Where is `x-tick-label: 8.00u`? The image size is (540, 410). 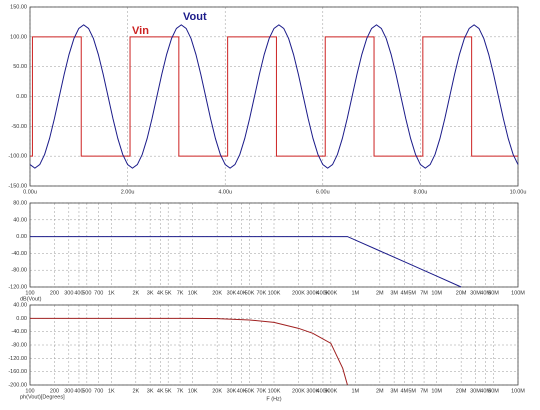 x-tick-label: 8.00u is located at coordinates (421, 192).